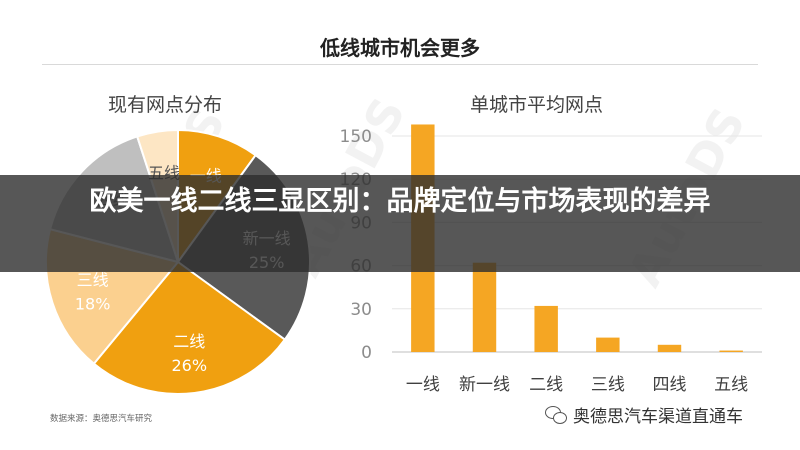 This screenshot has height=450, width=800. I want to click on y-tick-label: 30, so click(361, 310).